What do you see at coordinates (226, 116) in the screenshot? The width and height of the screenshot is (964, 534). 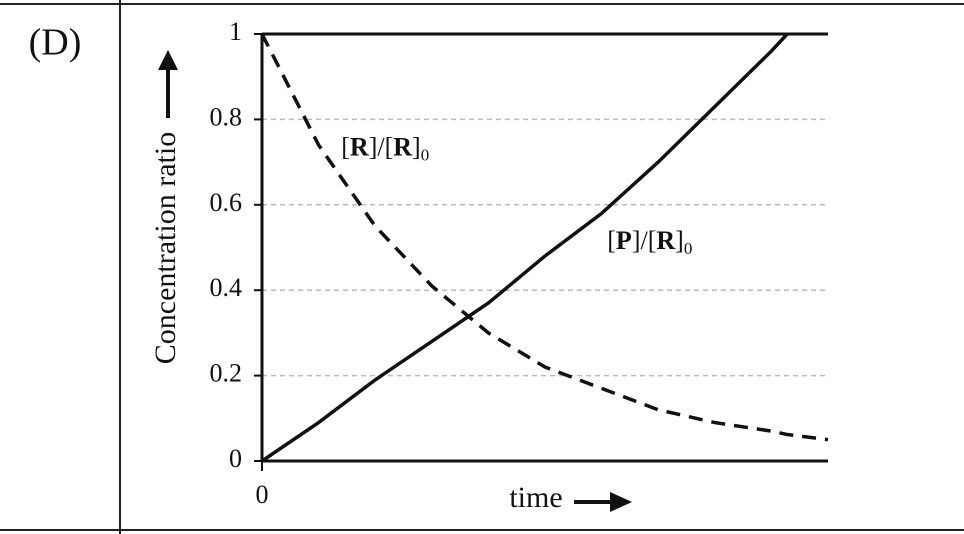 I see `y-tick-label: 0.8` at bounding box center [226, 116].